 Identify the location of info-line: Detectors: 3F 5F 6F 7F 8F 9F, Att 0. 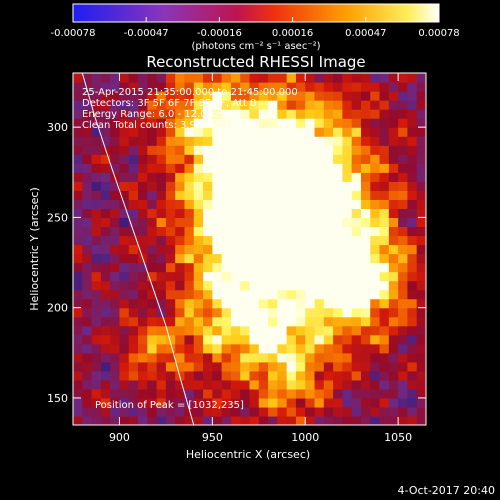
(169, 103).